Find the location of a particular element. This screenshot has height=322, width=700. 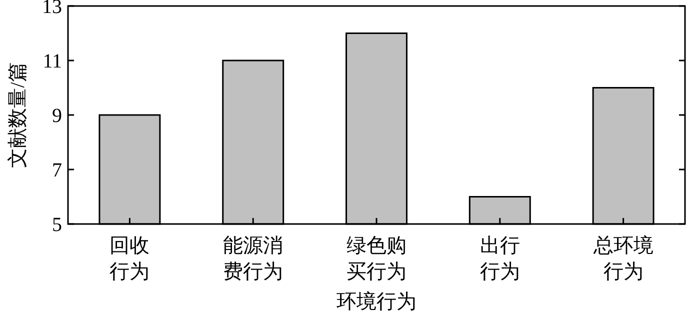

x-tick-label: 能源消费行为 is located at coordinates (253, 259).